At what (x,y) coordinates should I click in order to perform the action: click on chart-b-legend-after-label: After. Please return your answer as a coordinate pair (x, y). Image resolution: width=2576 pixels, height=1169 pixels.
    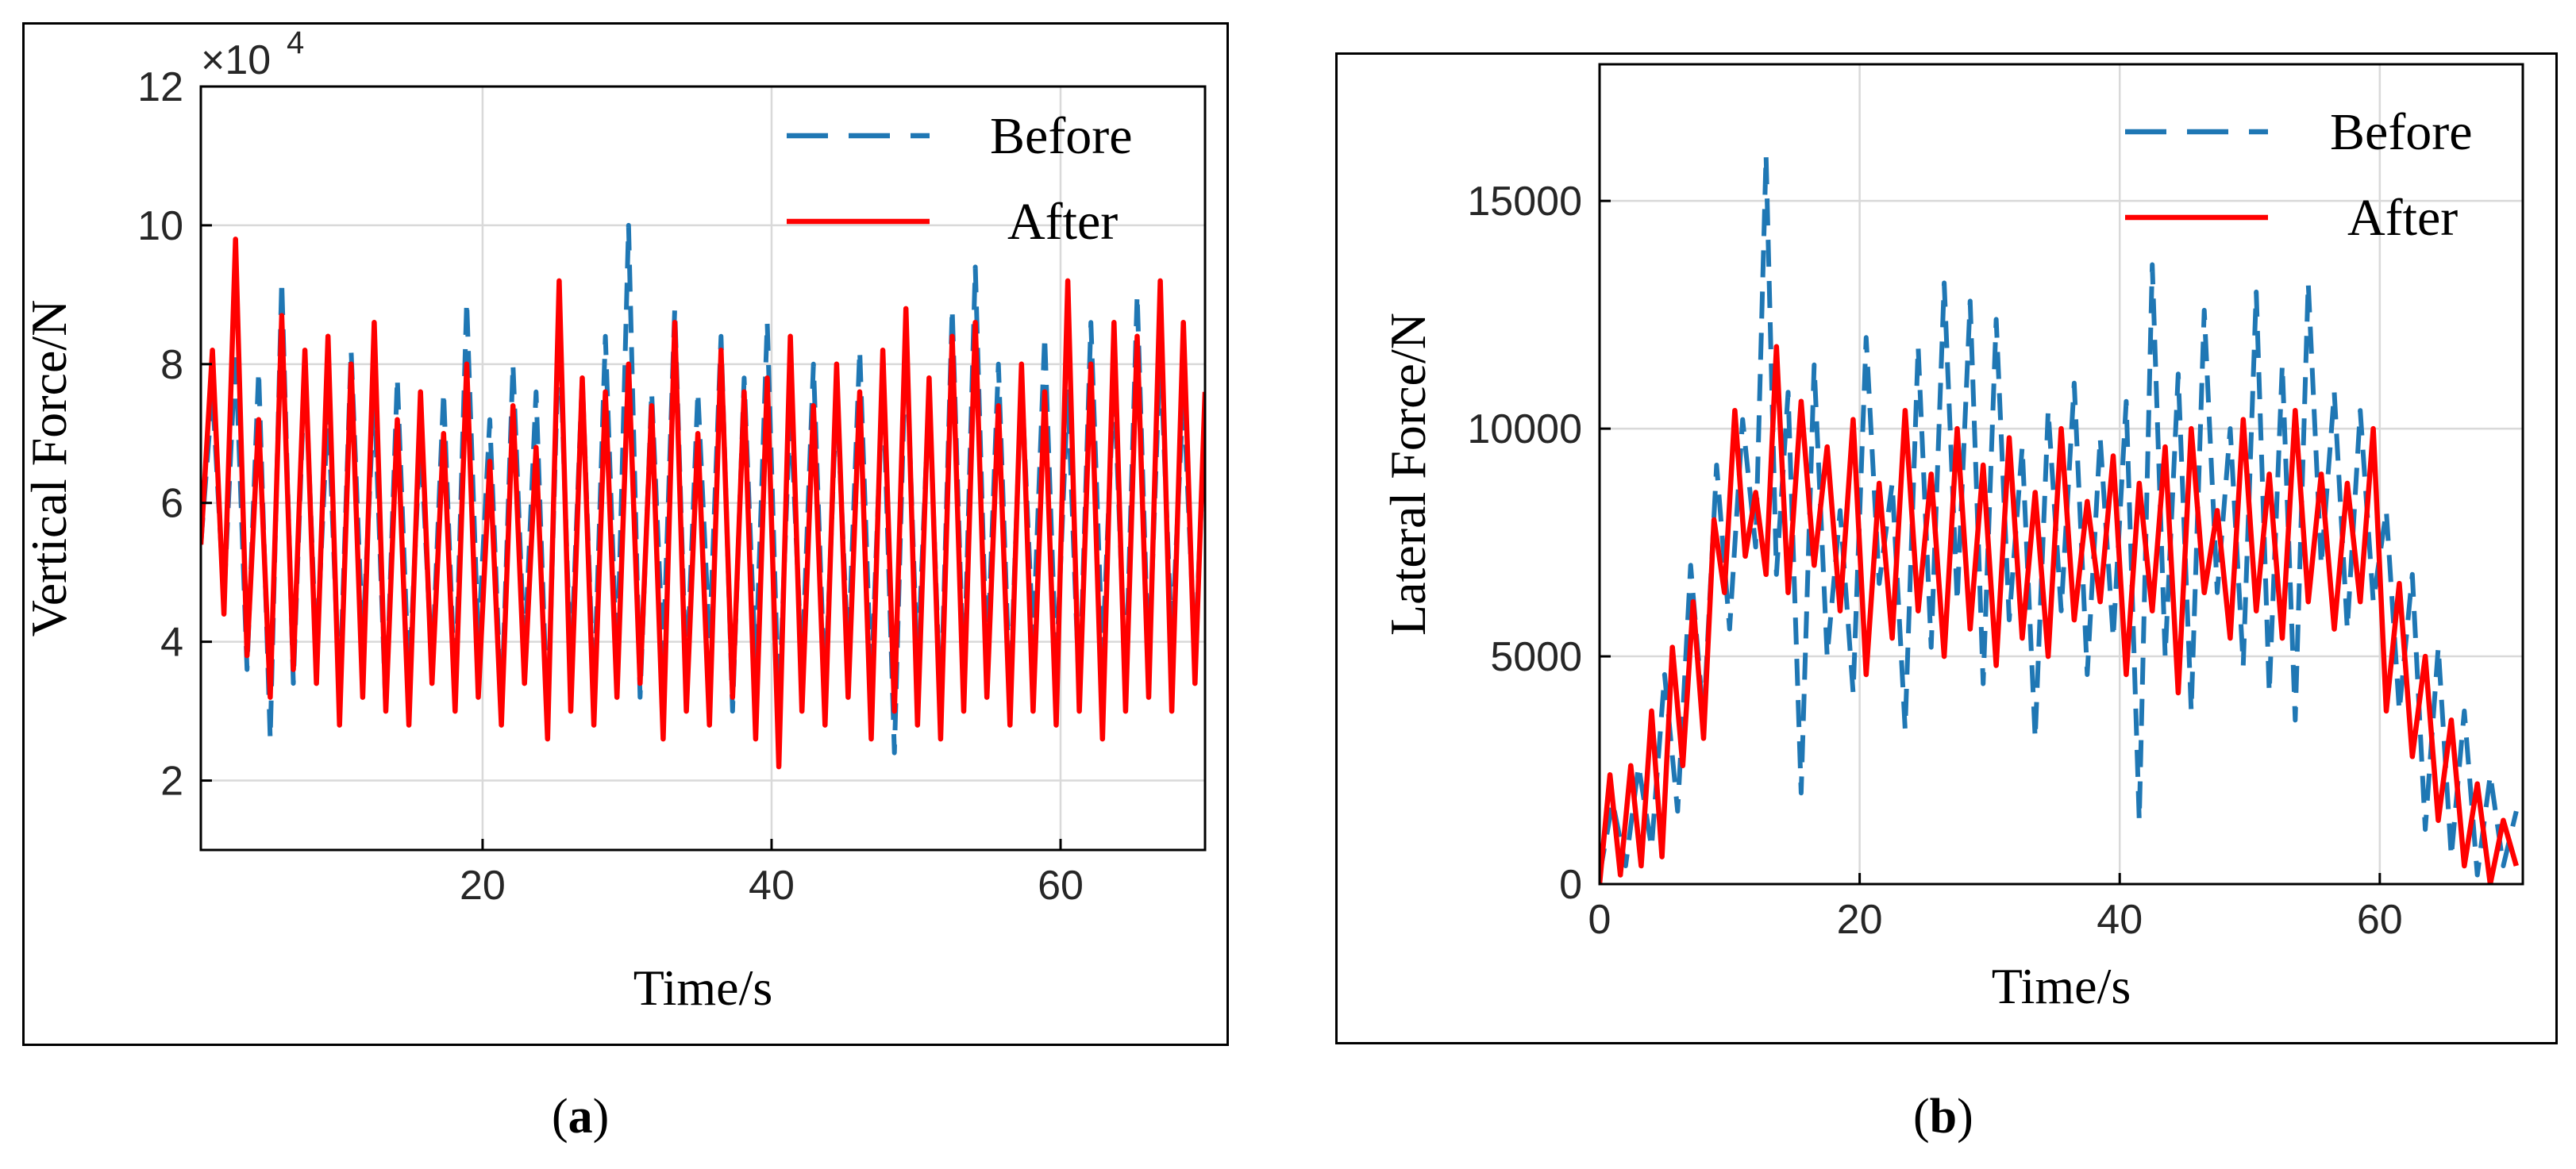
    Looking at the image, I should click on (2402, 218).